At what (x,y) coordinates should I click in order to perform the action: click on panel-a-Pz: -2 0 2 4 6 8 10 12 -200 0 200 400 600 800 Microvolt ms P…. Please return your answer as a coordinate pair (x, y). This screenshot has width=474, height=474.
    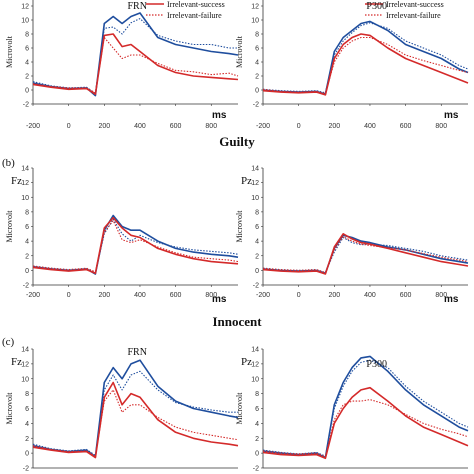
    Looking at the image, I should click on (352, 65).